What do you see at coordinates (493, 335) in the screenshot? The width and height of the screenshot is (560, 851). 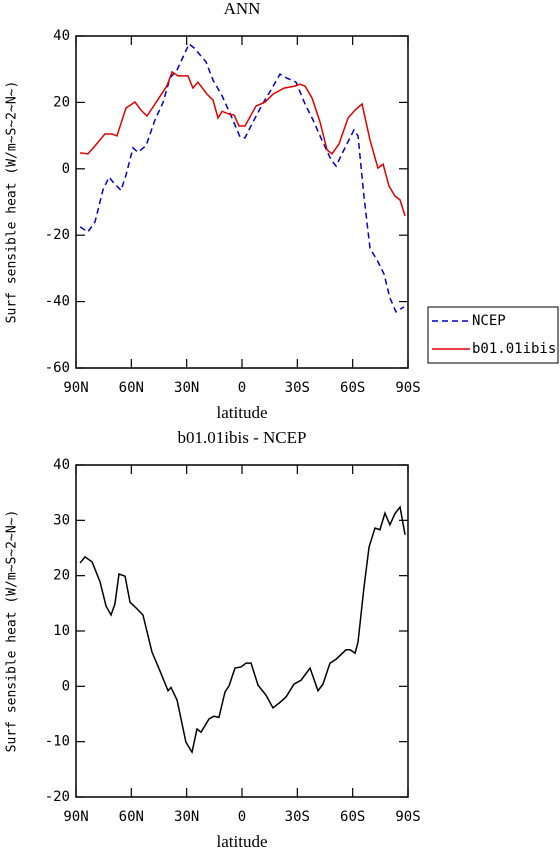 I see `legend-box` at bounding box center [493, 335].